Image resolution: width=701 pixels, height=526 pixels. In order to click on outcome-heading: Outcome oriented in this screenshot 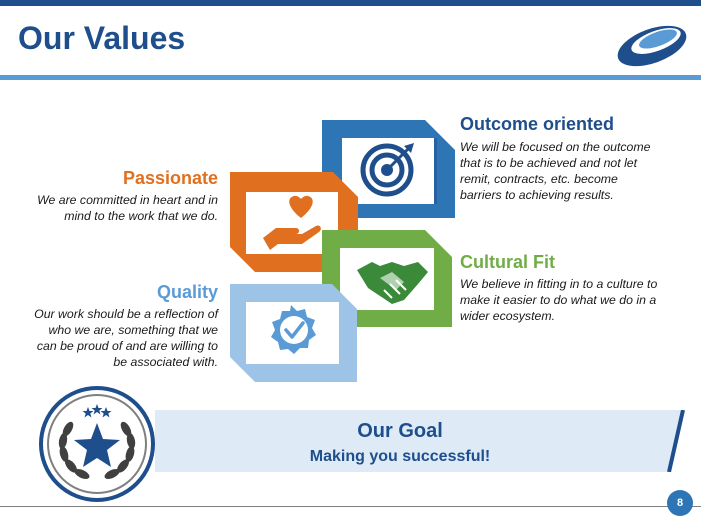, I will do `click(537, 124)`.